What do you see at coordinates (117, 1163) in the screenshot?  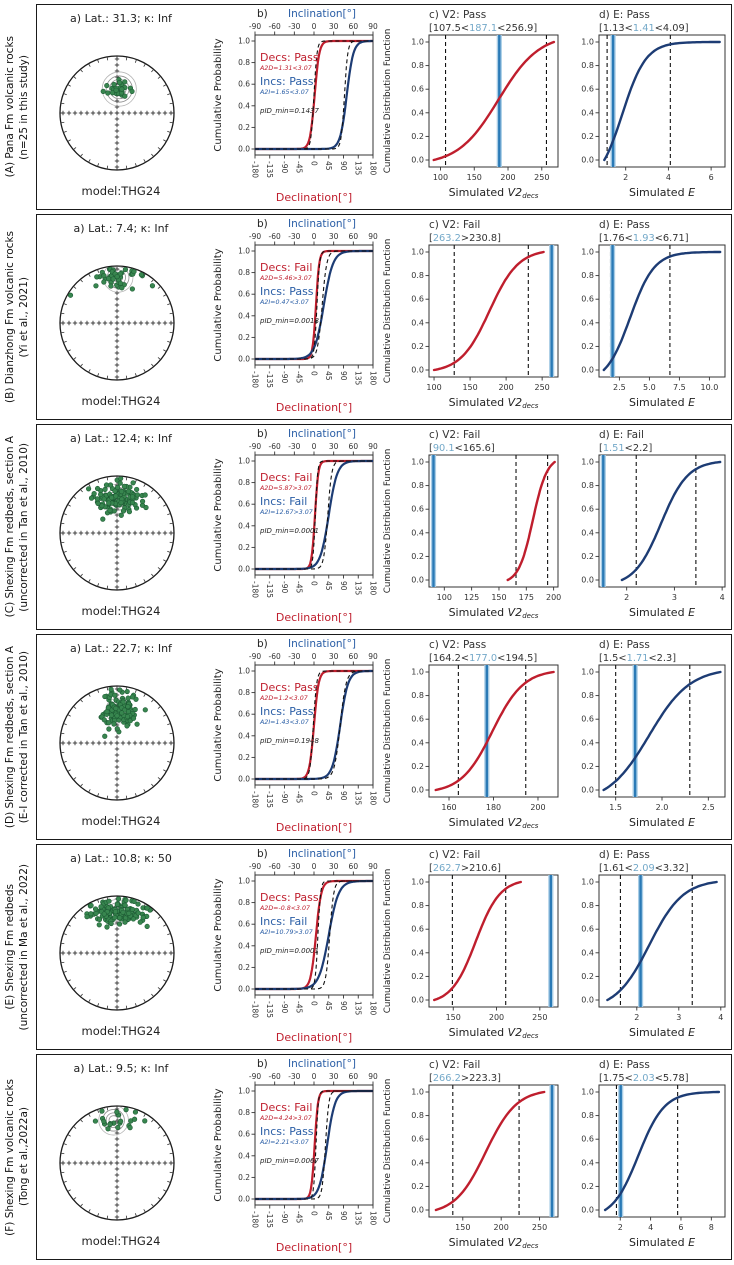 I see `stereonet-edge-ticks` at bounding box center [117, 1163].